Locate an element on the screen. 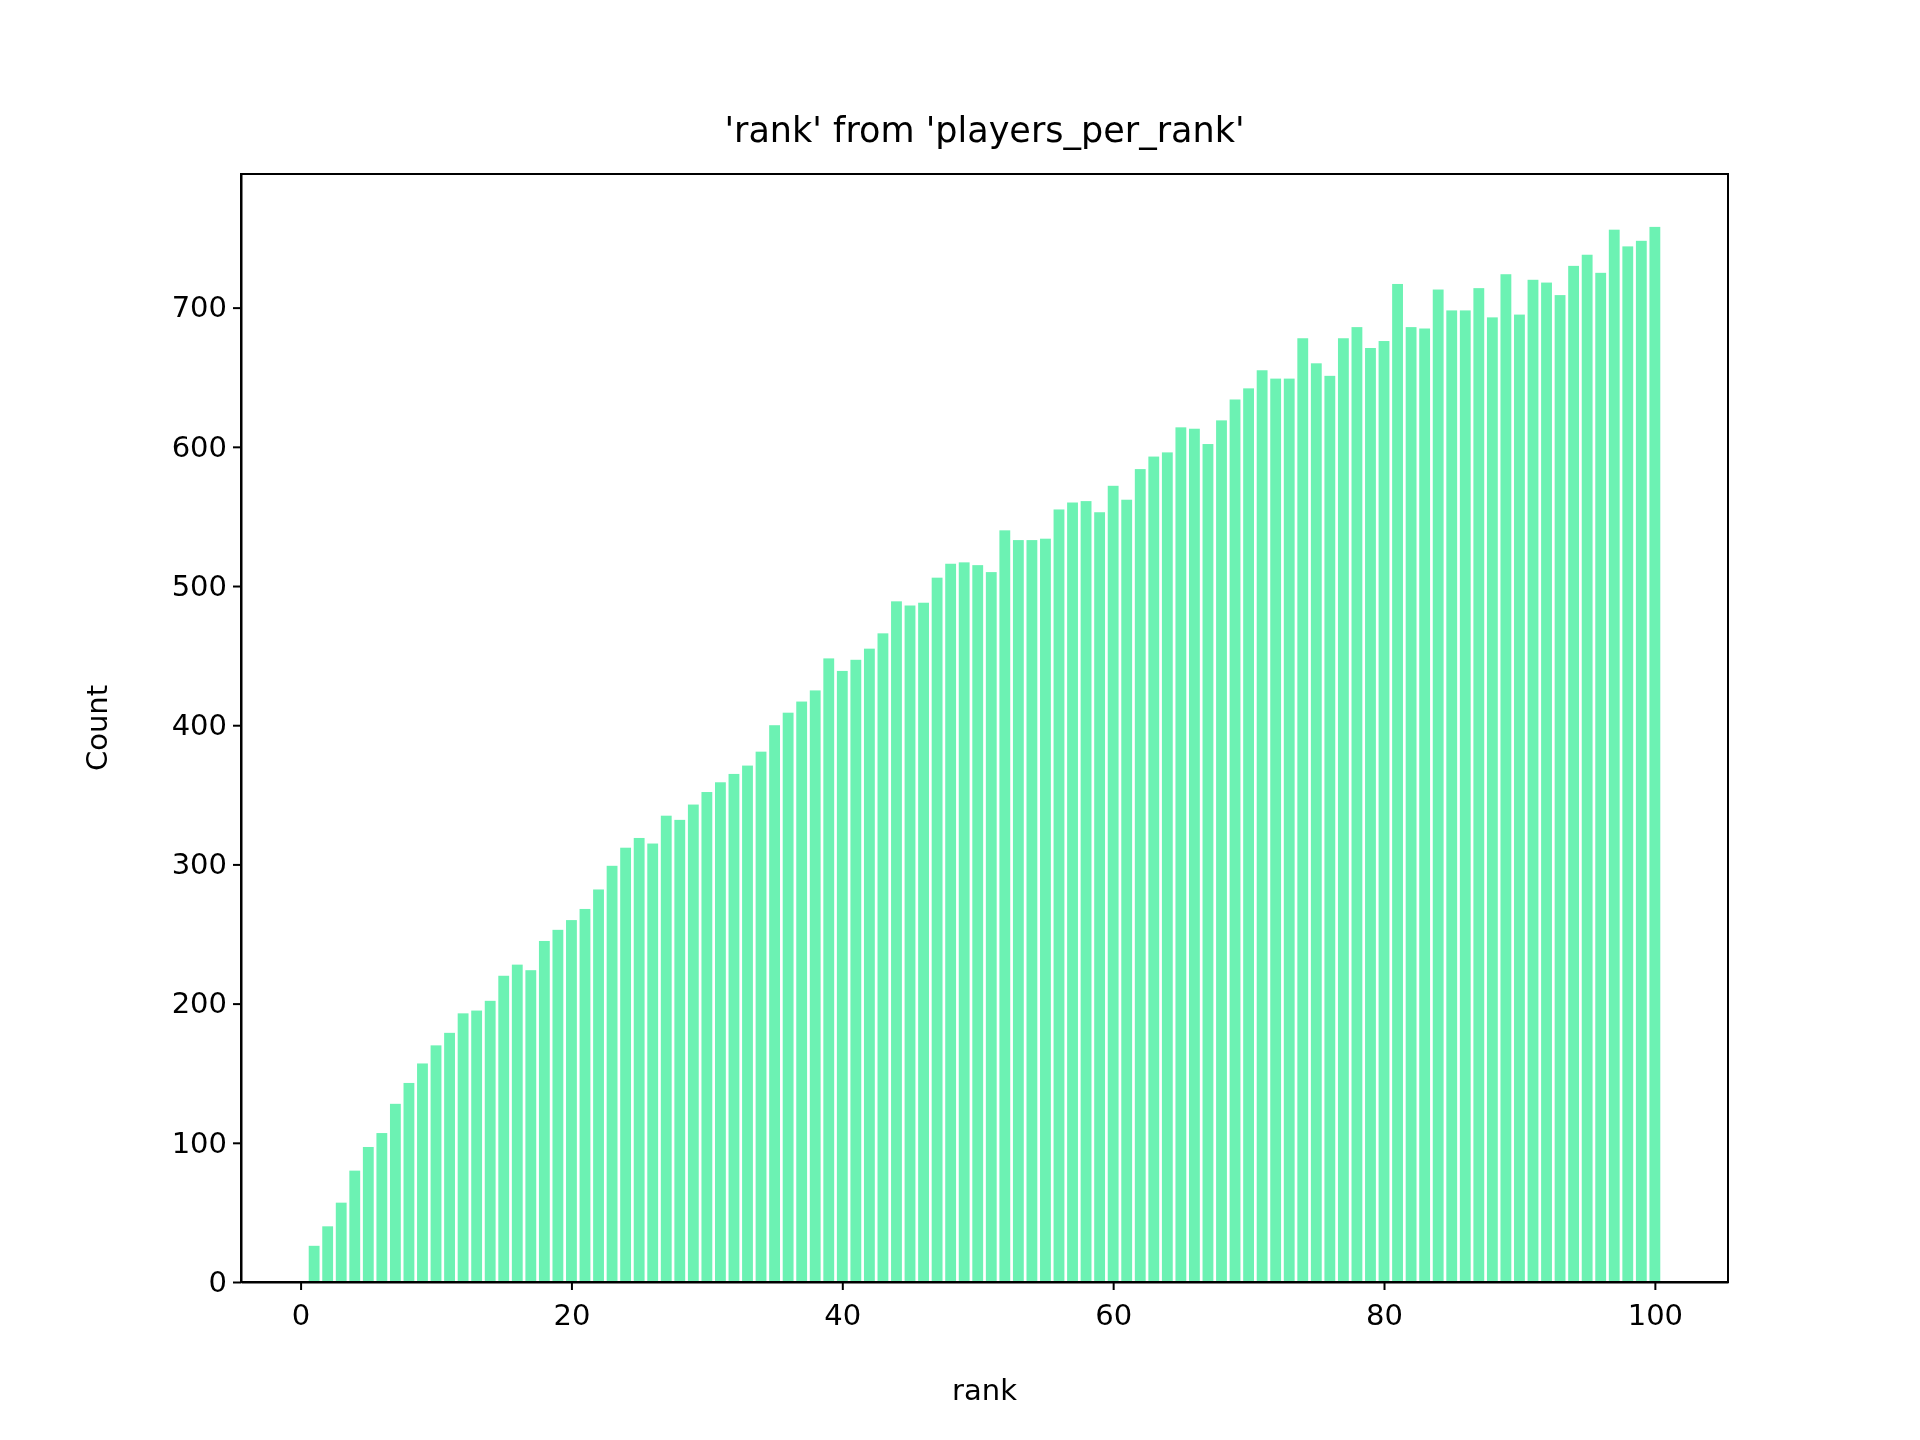 This screenshot has width=1920, height=1440. x-tick-label: 0 is located at coordinates (301, 1314).